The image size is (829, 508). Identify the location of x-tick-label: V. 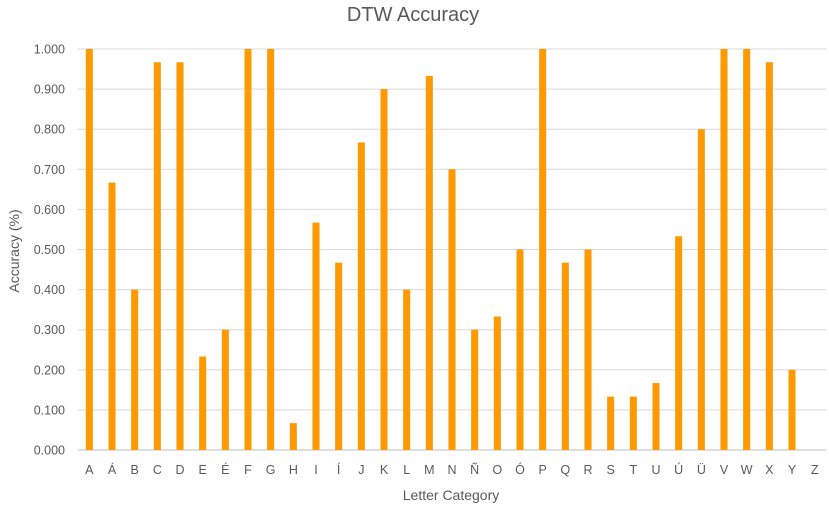
(724, 470).